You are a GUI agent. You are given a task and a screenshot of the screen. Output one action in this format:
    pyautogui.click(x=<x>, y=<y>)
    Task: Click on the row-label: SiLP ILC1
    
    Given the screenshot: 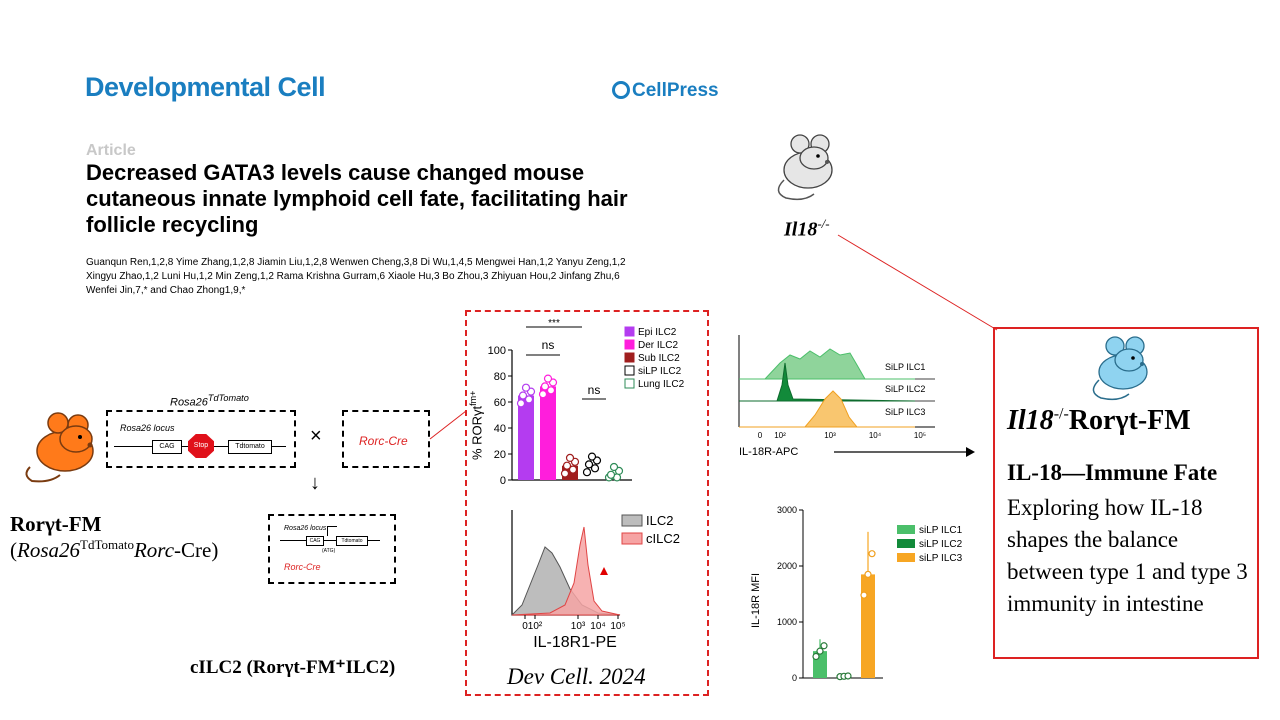 What is the action you would take?
    pyautogui.click(x=905, y=367)
    